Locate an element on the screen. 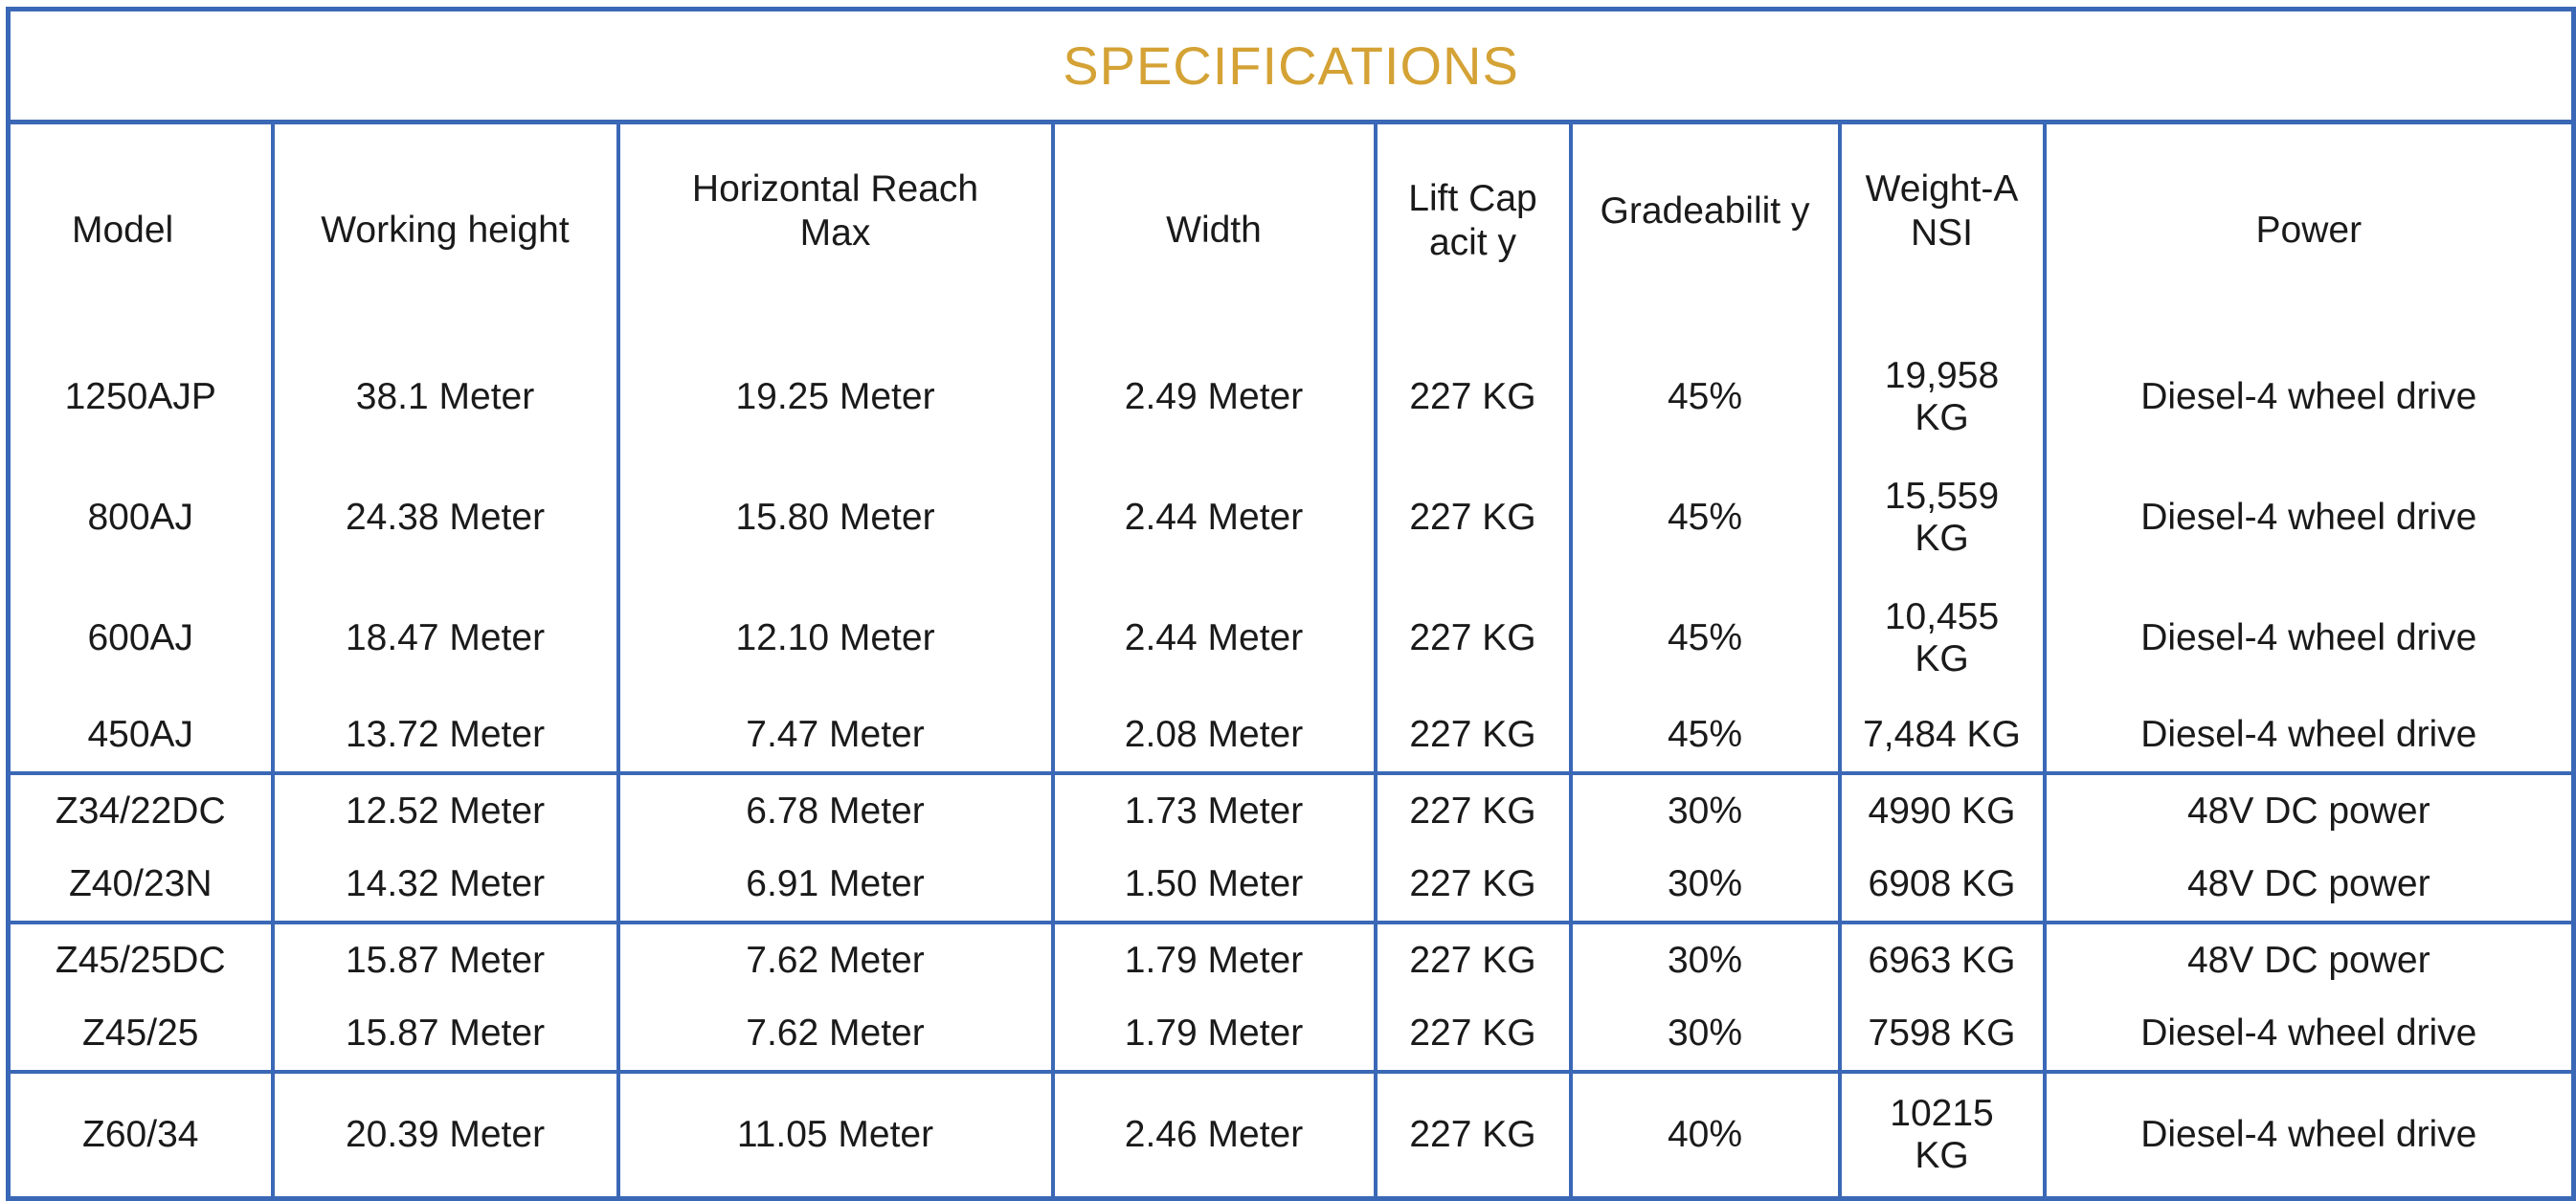 This screenshot has height=1201, width=2576. cell-width: 1.50 Meter is located at coordinates (1214, 885).